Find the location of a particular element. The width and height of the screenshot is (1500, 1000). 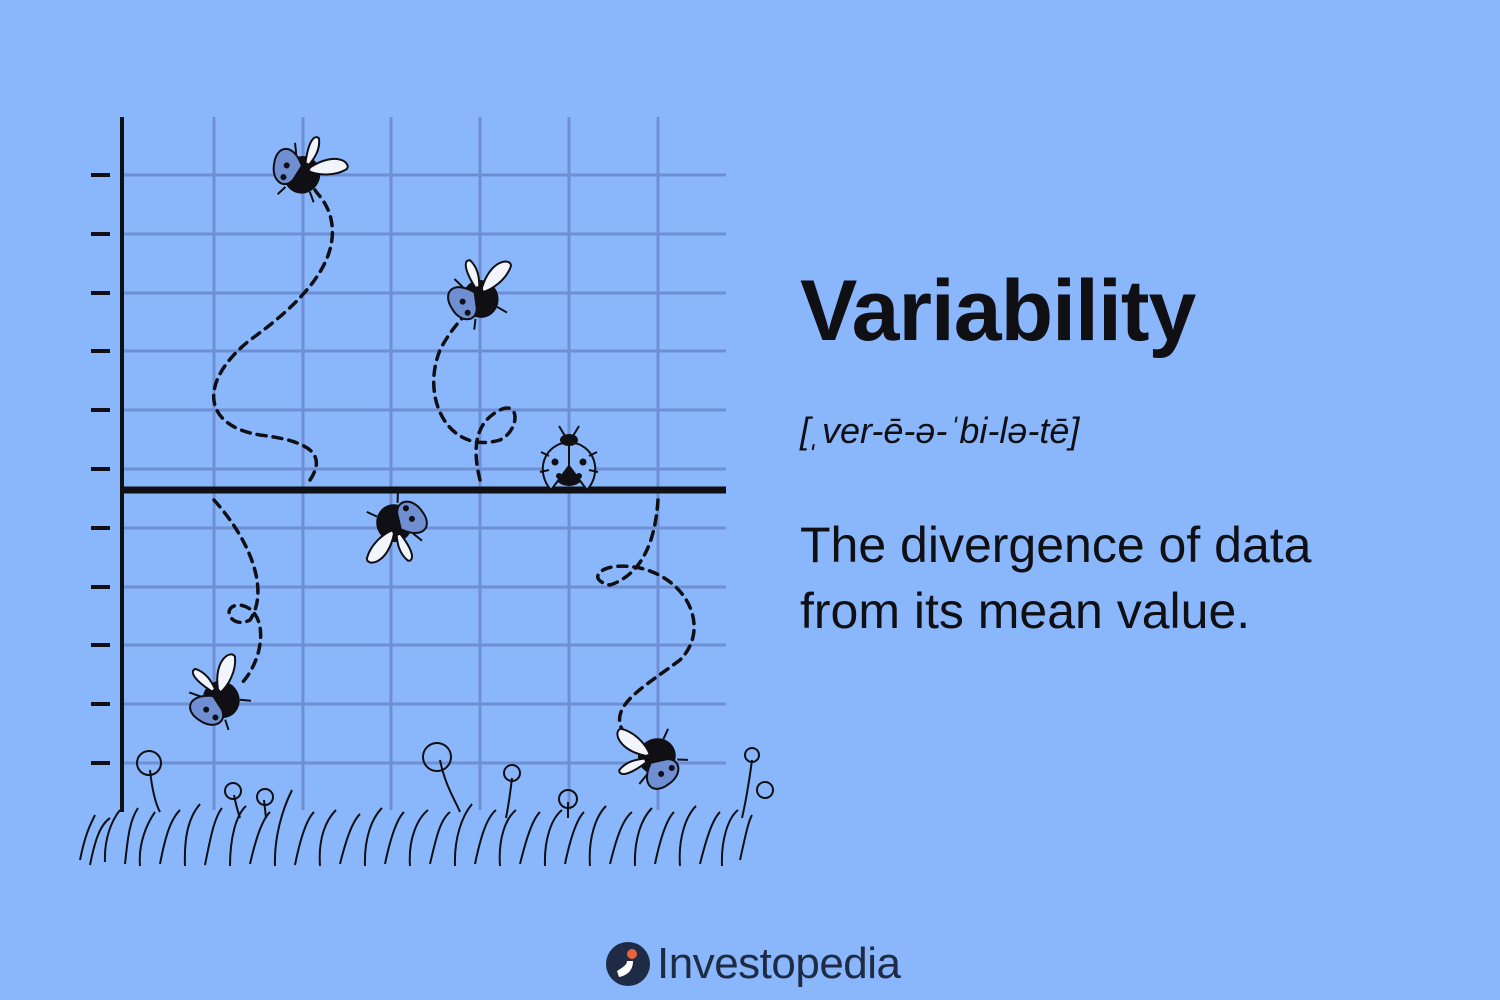

brand-name: Investopedia is located at coordinates (779, 963).